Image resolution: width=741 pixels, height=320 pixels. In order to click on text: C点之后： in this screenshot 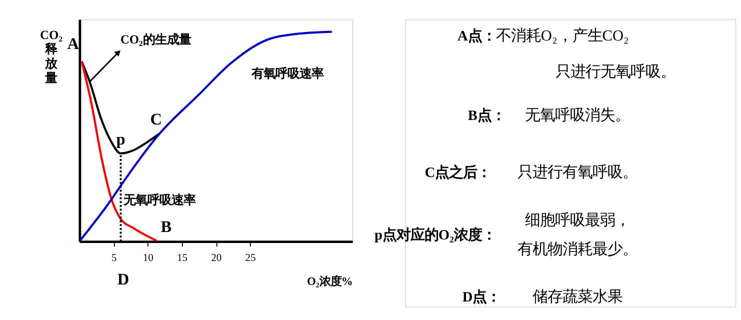, I will do `click(458, 173)`.